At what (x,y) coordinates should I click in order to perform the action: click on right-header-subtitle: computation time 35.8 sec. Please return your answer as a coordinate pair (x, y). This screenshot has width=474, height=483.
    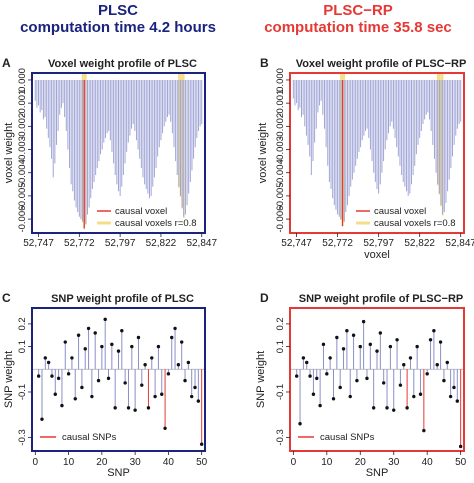
    Looking at the image, I should click on (358, 27).